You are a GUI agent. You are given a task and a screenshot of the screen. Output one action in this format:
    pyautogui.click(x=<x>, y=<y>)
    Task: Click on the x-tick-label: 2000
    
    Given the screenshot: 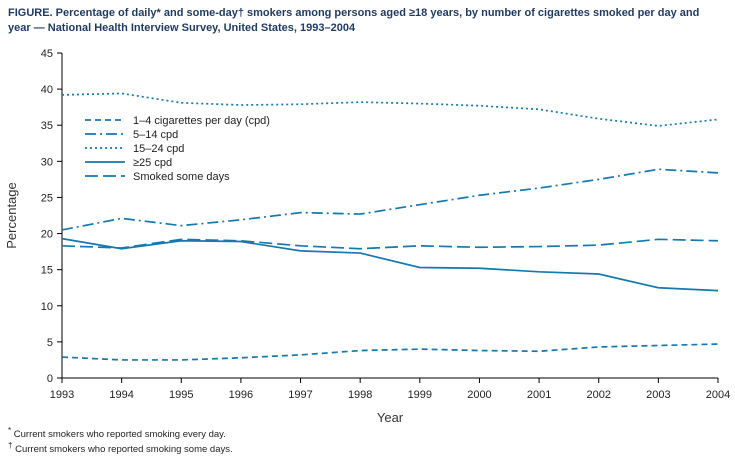 What is the action you would take?
    pyautogui.click(x=479, y=395)
    